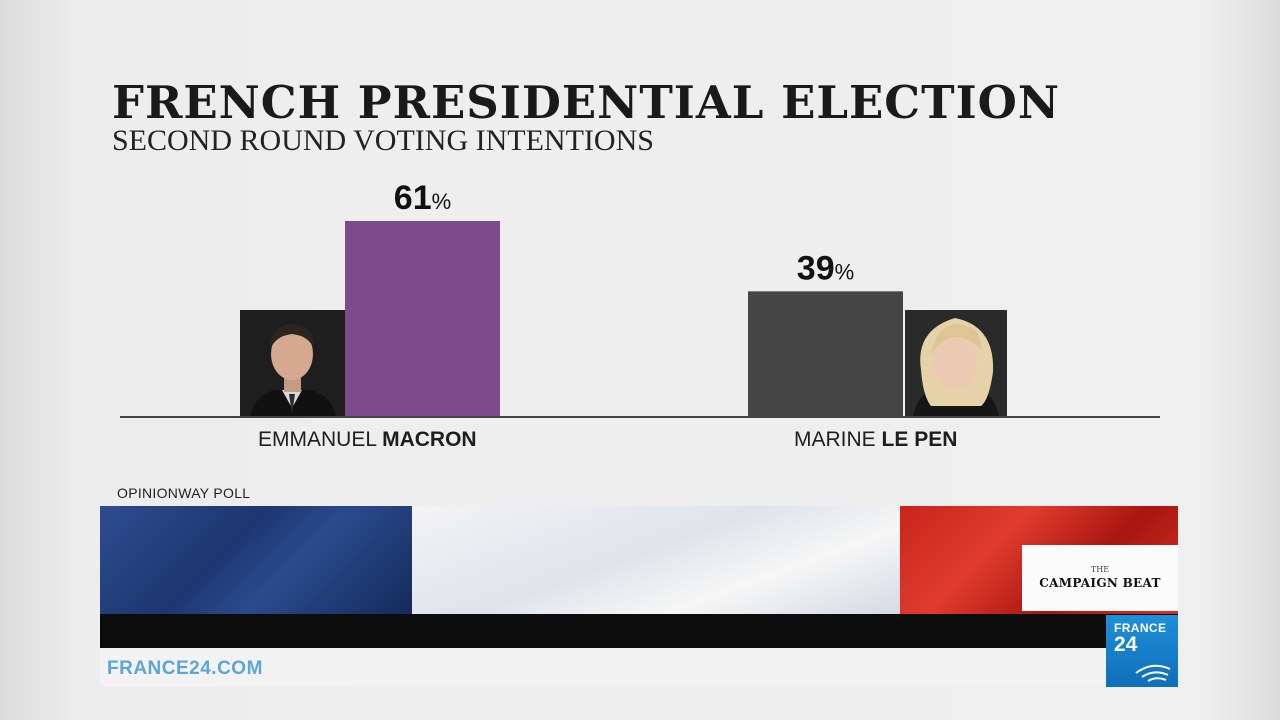 The height and width of the screenshot is (720, 1280). I want to click on macron-last-name: MACRON, so click(429, 439).